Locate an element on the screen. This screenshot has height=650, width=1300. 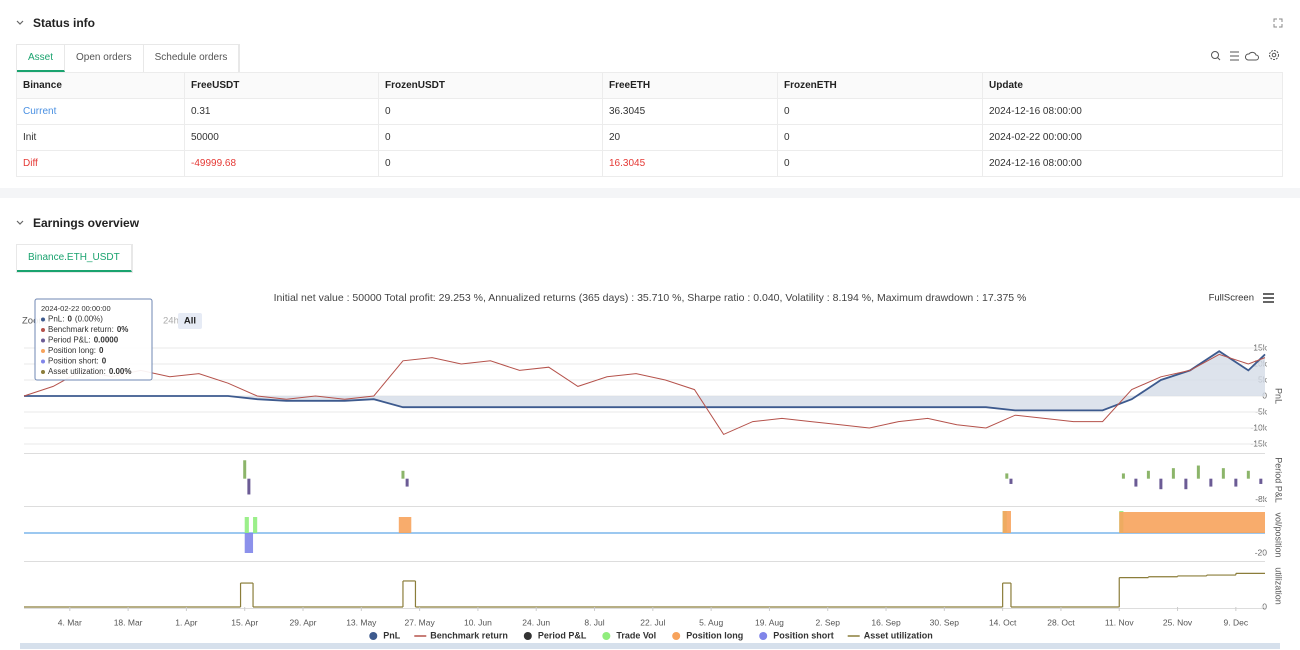
cell: Current is located at coordinates (100, 111).